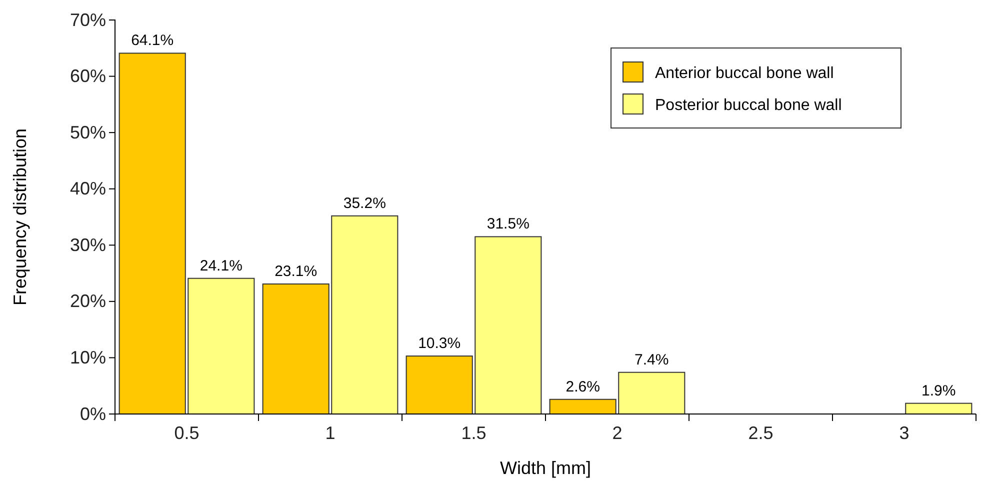  I want to click on bar, so click(938, 408).